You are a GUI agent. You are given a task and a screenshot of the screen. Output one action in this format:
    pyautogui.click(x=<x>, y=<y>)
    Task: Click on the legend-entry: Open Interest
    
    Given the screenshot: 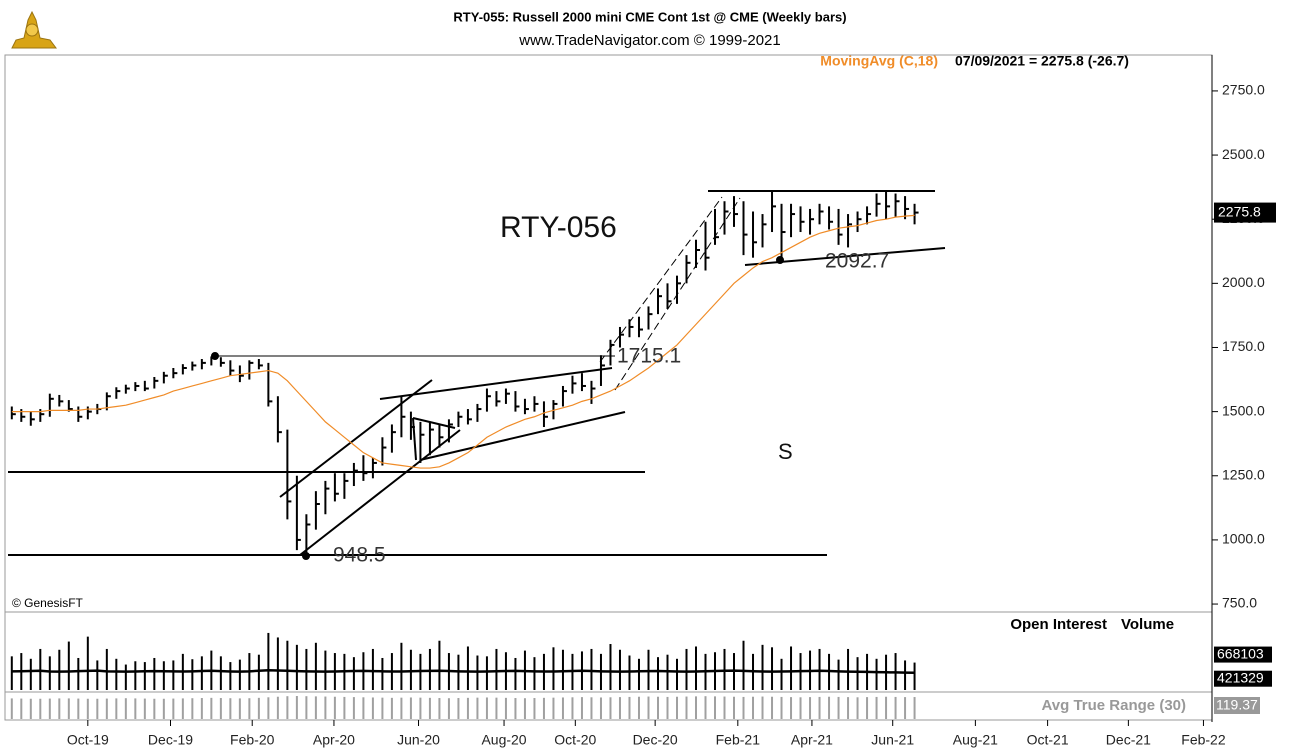 What is the action you would take?
    pyautogui.click(x=1058, y=624)
    